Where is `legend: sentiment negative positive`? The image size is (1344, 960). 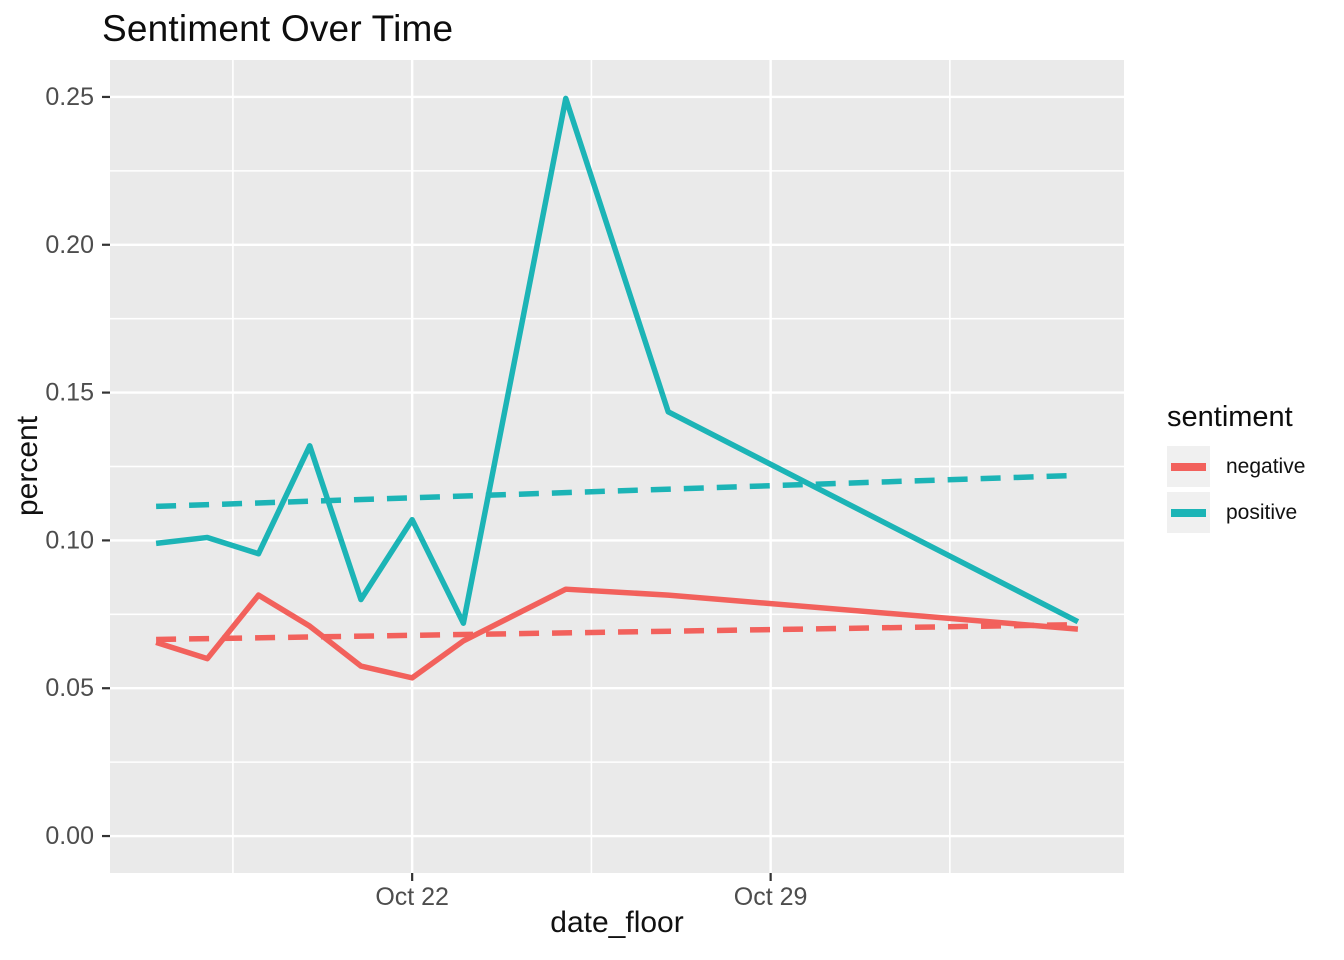
legend: sentiment negative positive is located at coordinates (1236, 469).